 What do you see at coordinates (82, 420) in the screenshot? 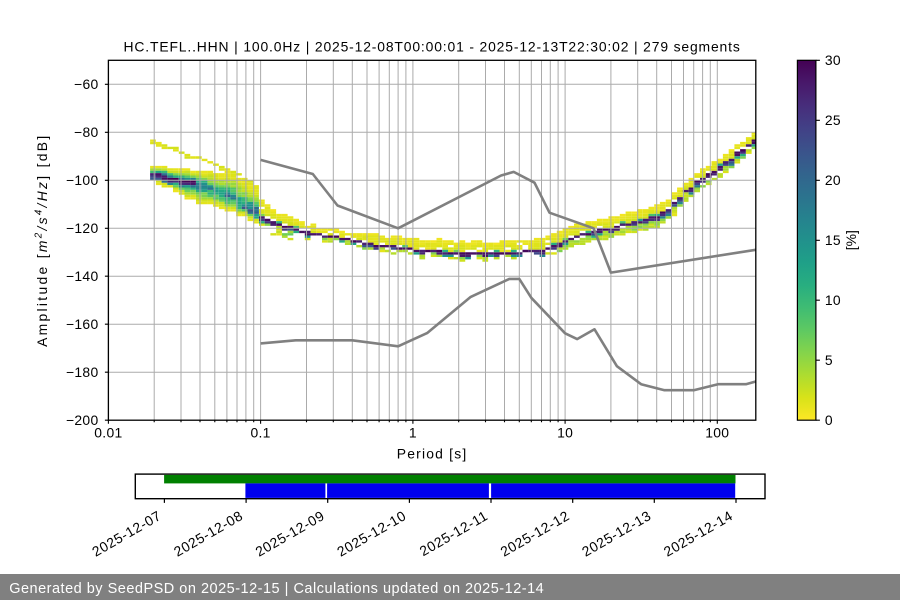
I see `svg-text: −200` at bounding box center [82, 420].